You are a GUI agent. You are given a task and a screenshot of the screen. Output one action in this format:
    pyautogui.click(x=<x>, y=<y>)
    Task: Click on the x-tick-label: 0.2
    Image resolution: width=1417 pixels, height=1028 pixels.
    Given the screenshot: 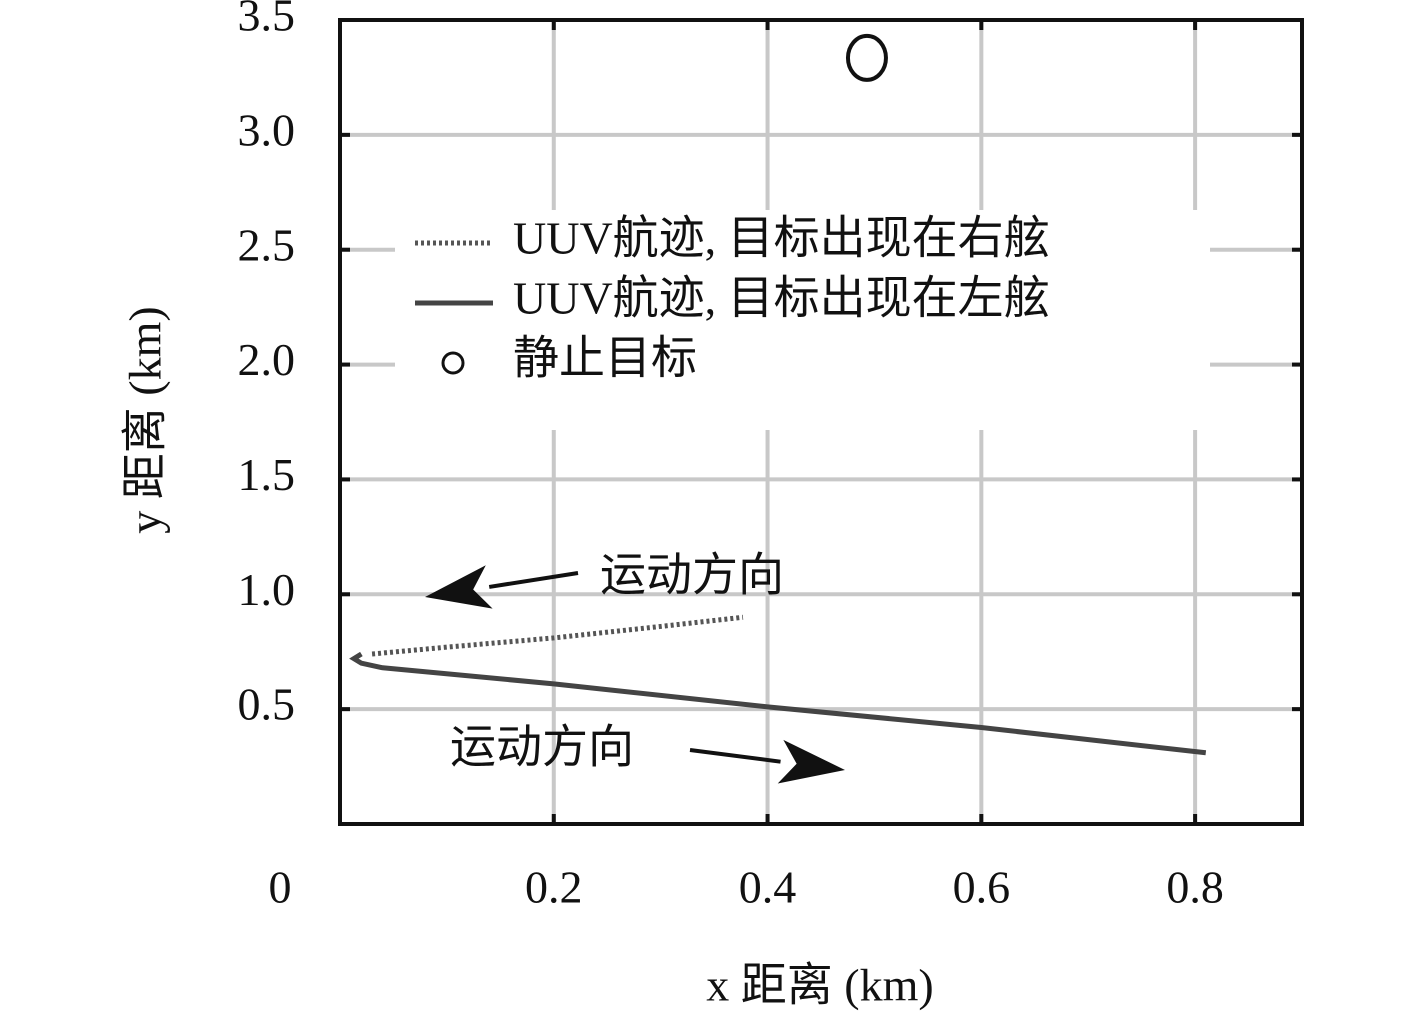 What is the action you would take?
    pyautogui.click(x=554, y=887)
    